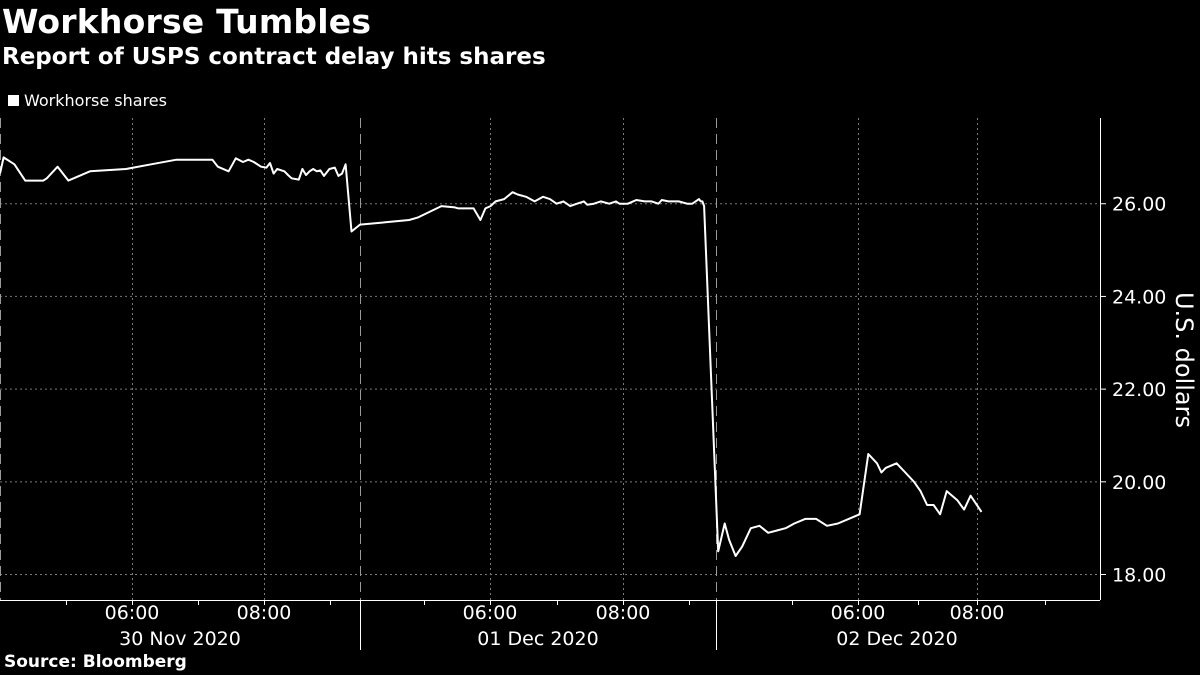 The image size is (1200, 675). Describe the element at coordinates (1184, 360) in the screenshot. I see `y-axis-label: U.S. dollars` at that location.